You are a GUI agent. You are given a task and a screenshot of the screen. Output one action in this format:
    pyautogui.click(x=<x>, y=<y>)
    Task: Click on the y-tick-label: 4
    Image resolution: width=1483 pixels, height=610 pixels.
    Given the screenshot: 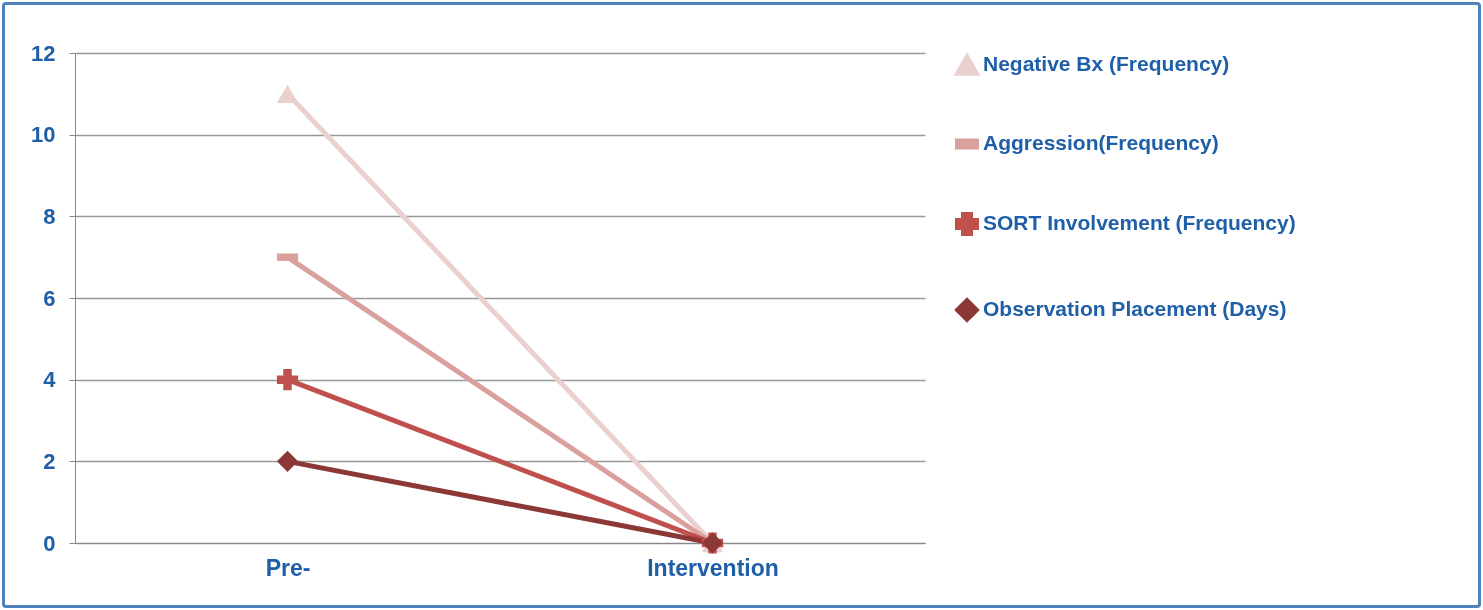 What is the action you would take?
    pyautogui.click(x=50, y=380)
    